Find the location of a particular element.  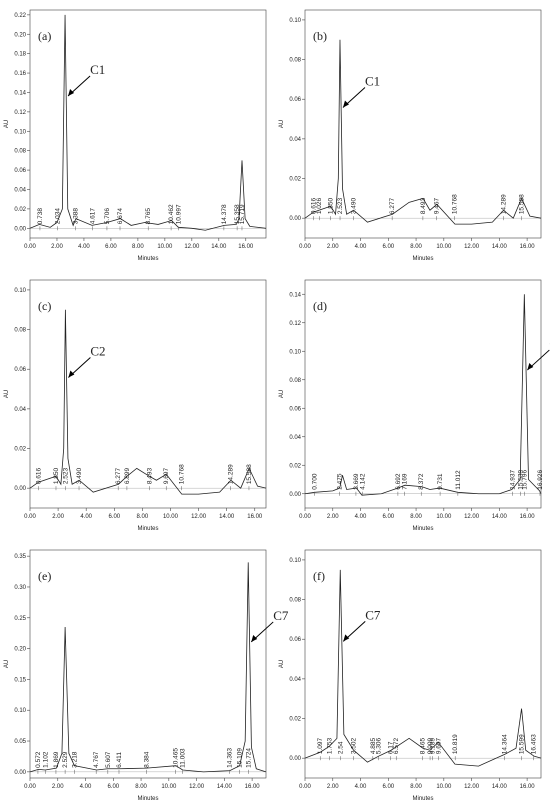

y-tick-label: 0.05 is located at coordinates (20, 742).